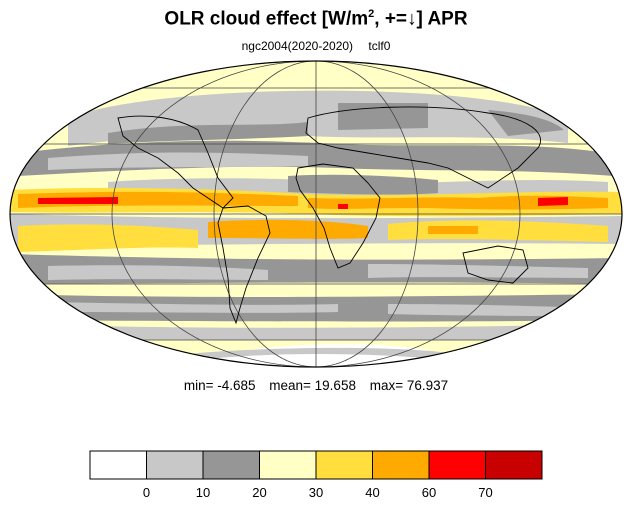 The image size is (632, 506). Describe the element at coordinates (78, 200) in the screenshot. I see `itcz-max-west` at that location.